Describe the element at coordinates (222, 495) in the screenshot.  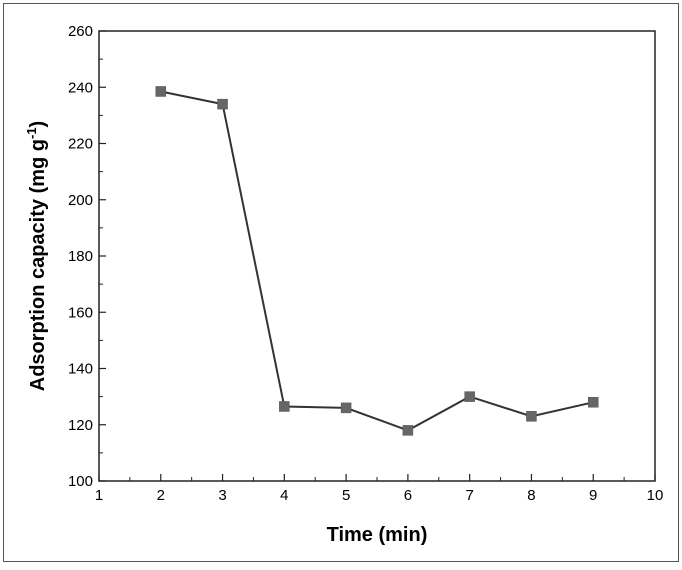
I see `x-tick-label: 3` at that location.